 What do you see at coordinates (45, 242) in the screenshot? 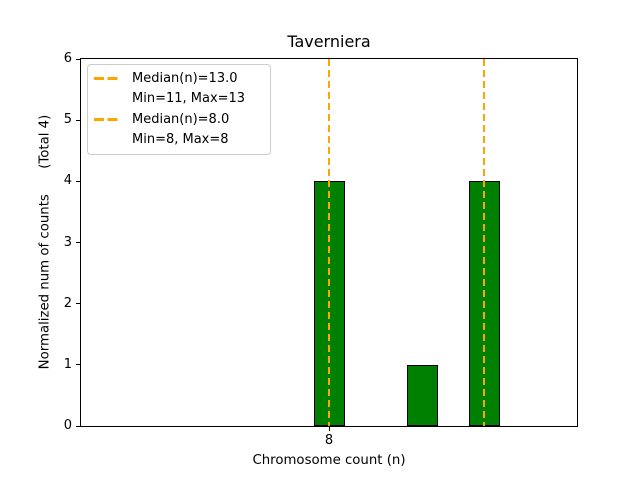
I see `y-axis-label: Normalized num of counts (Total 4)` at bounding box center [45, 242].